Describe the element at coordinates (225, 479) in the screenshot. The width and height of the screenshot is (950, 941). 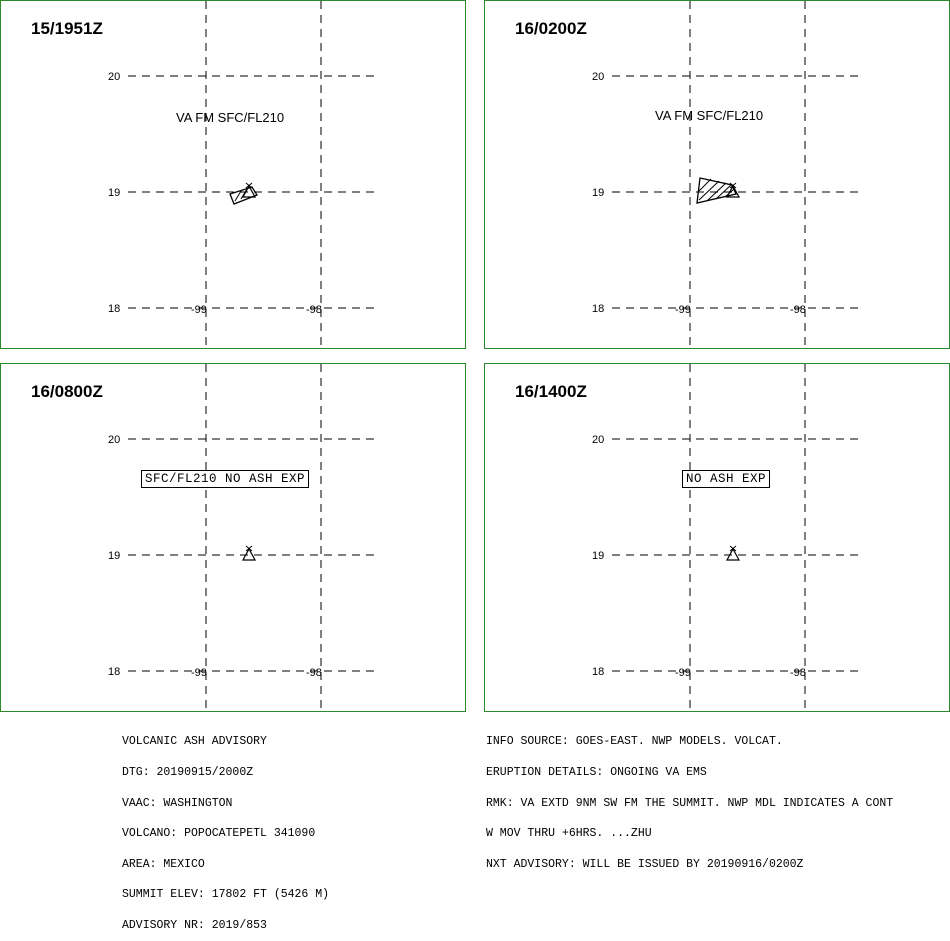
I see `va-label: SFC/FL210 NO ASH EXP` at that location.